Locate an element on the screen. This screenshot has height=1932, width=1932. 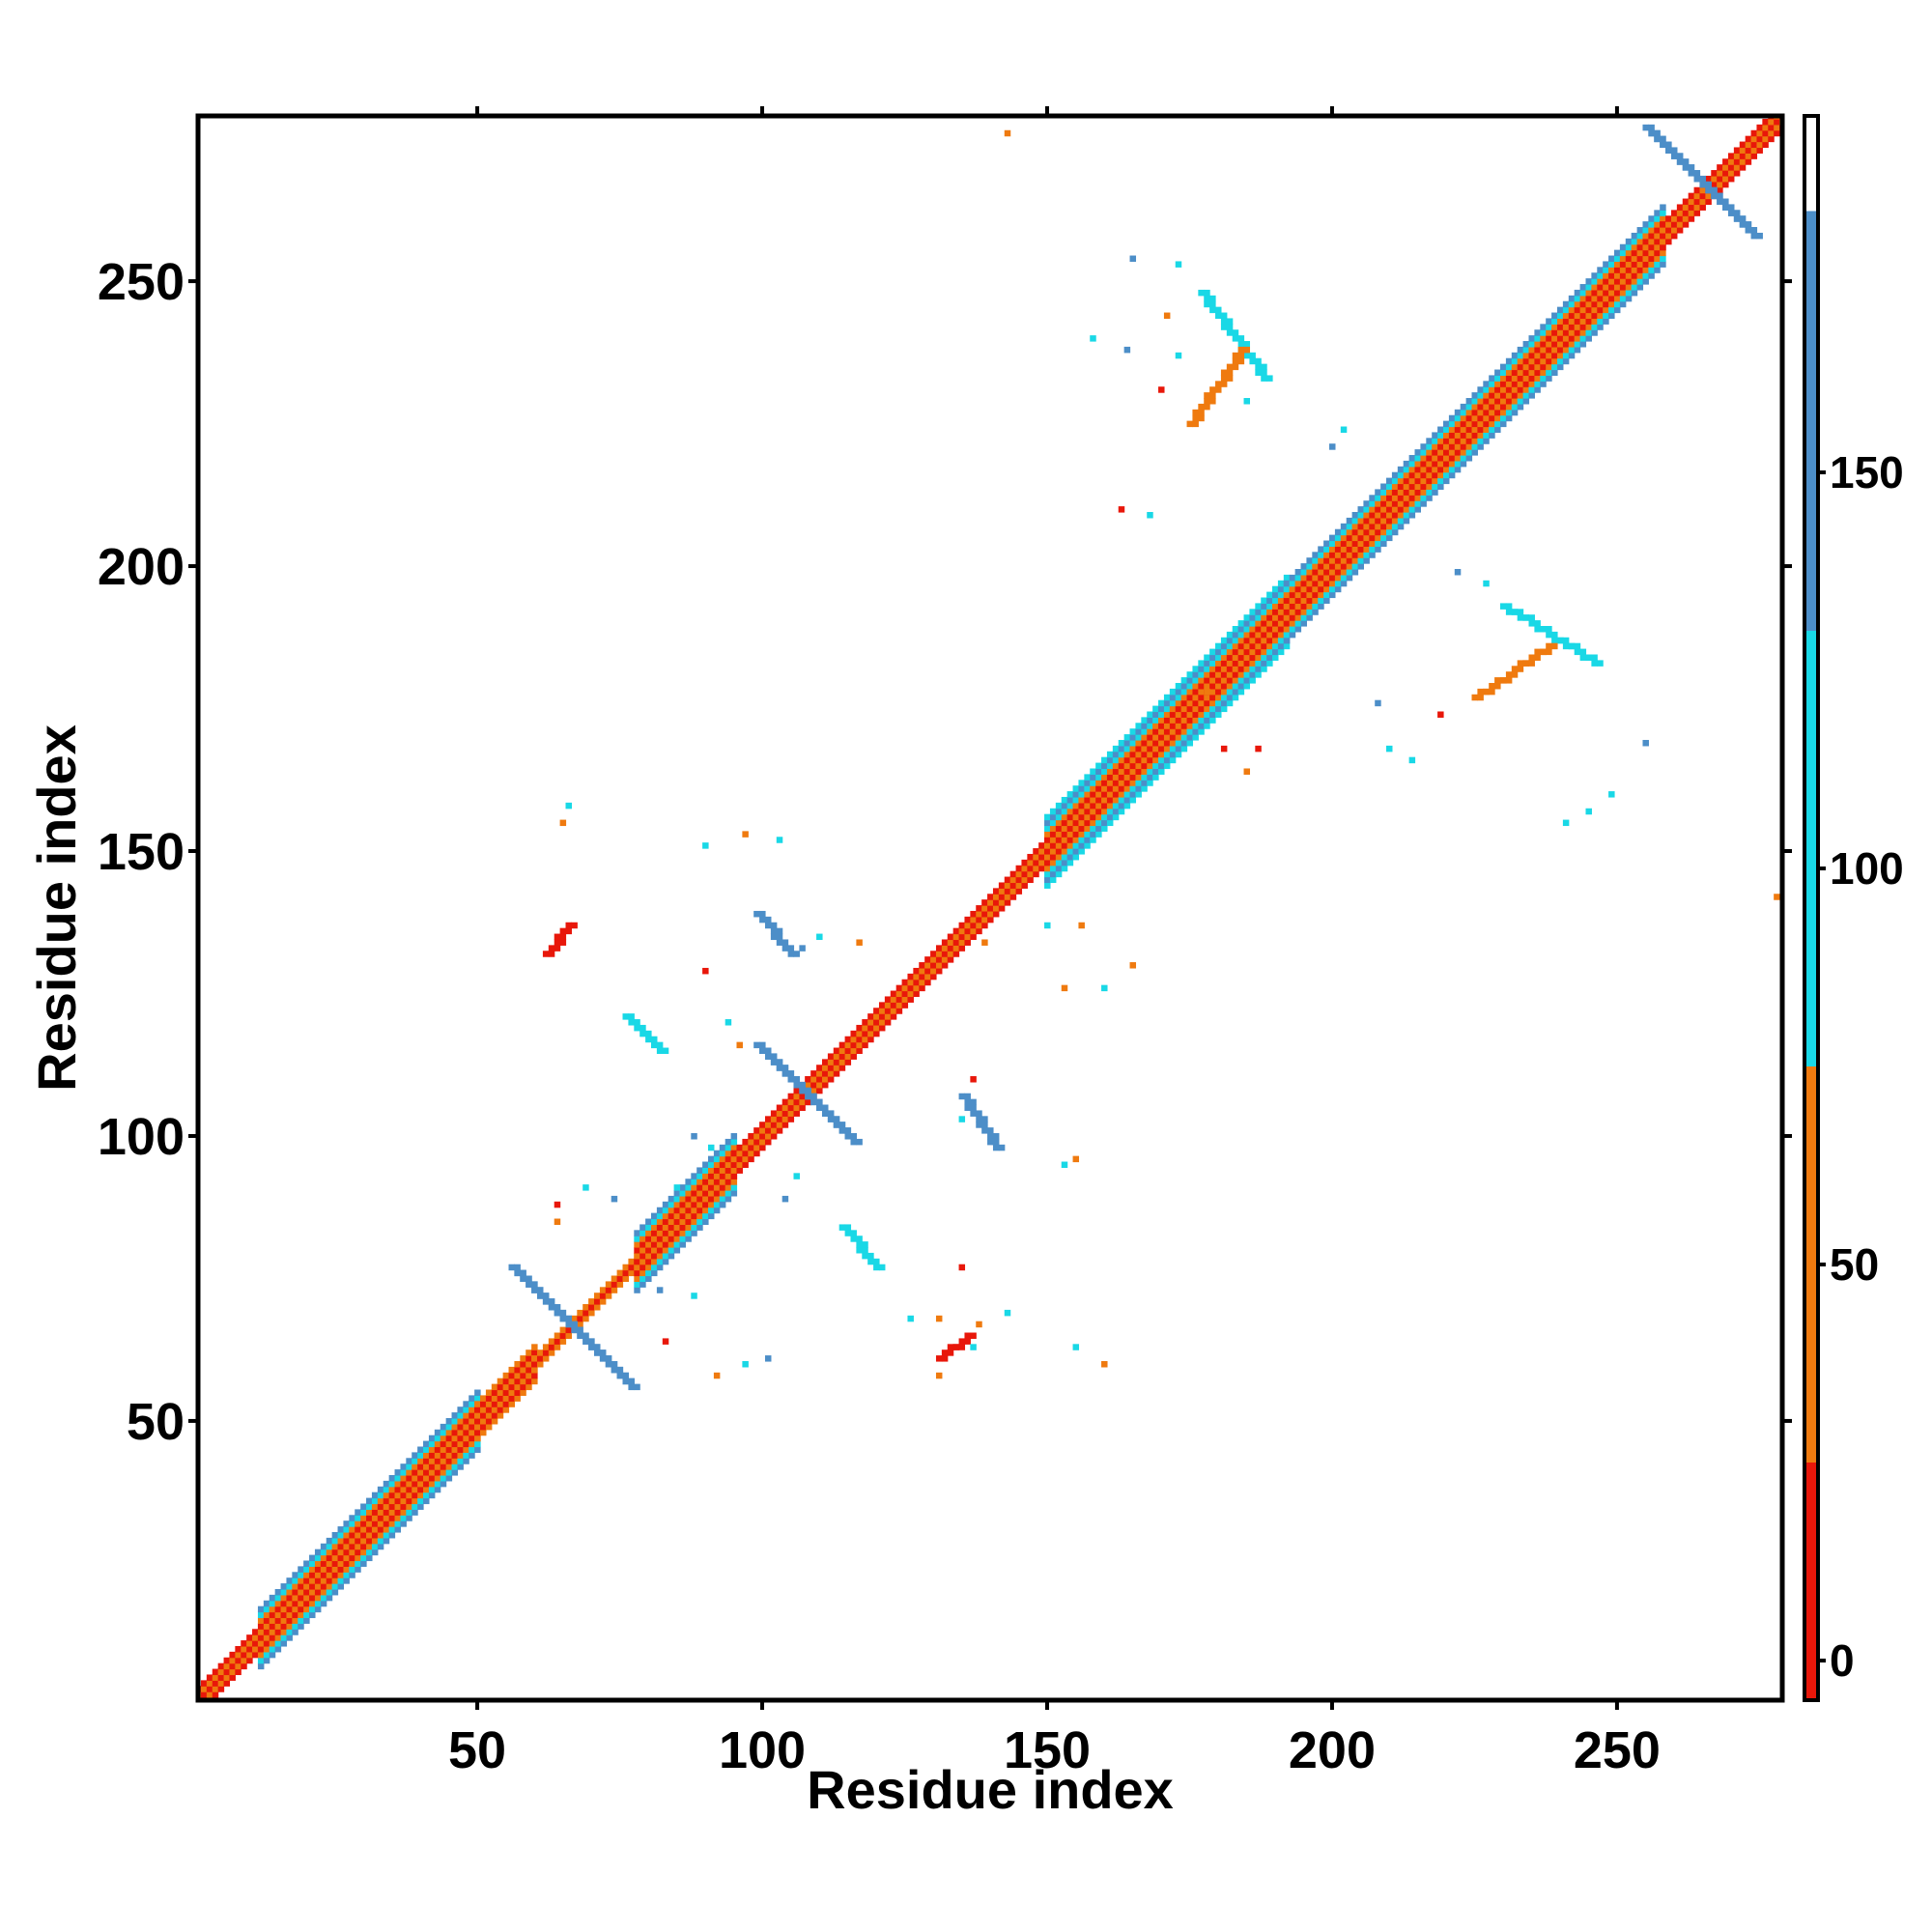
contact-point is located at coordinates (1104, 988).